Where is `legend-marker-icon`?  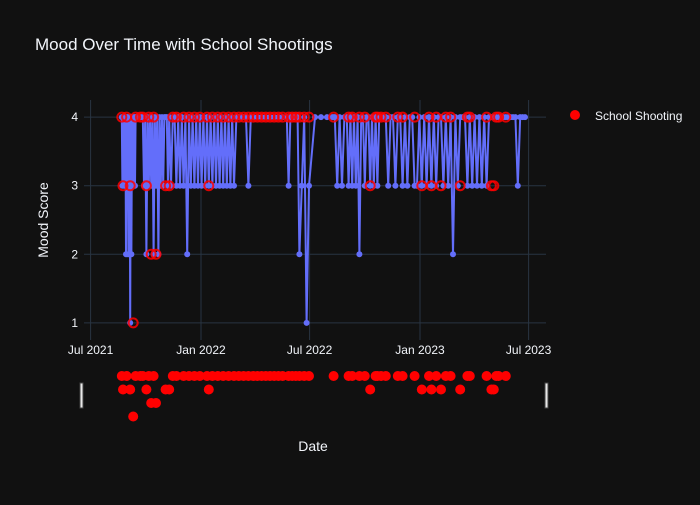
legend-marker-icon is located at coordinates (575, 115).